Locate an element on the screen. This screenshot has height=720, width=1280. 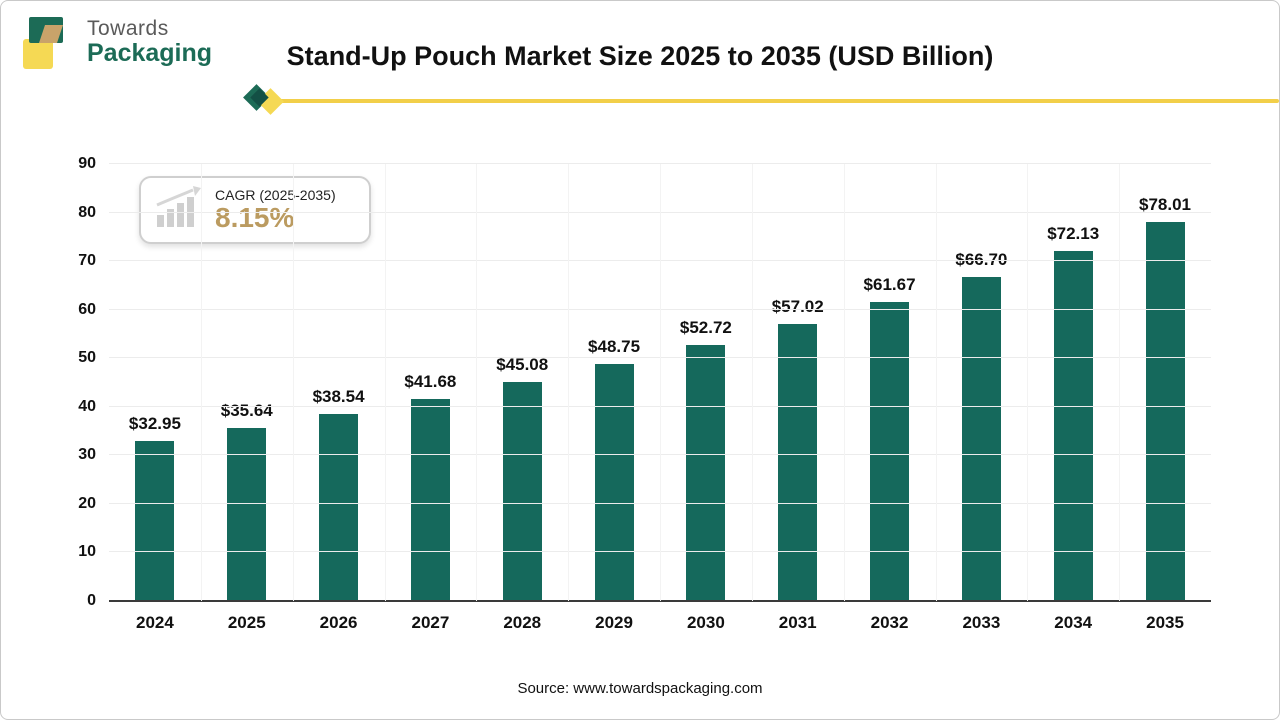
logo-line1: Towards is located at coordinates (128, 28).